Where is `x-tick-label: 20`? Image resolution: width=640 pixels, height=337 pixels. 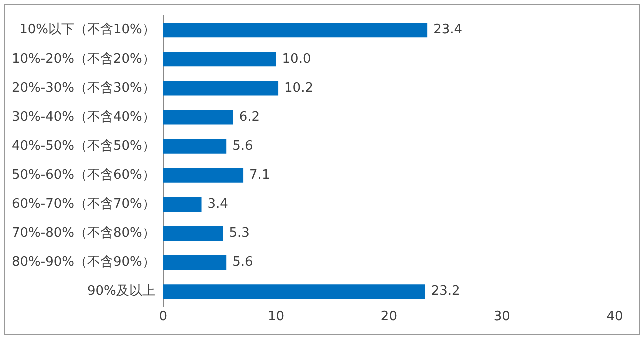
x-tick-label: 20 is located at coordinates (389, 317).